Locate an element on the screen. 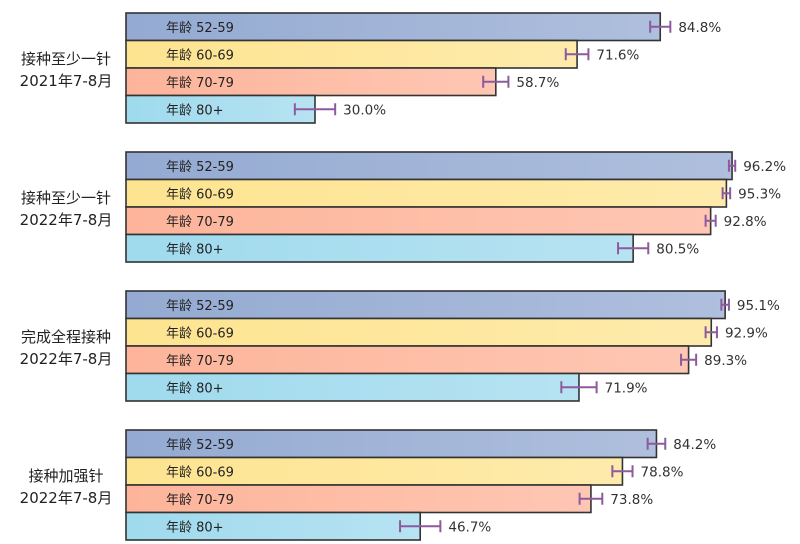  group-label-line: 完成全程接种 is located at coordinates (66, 337).